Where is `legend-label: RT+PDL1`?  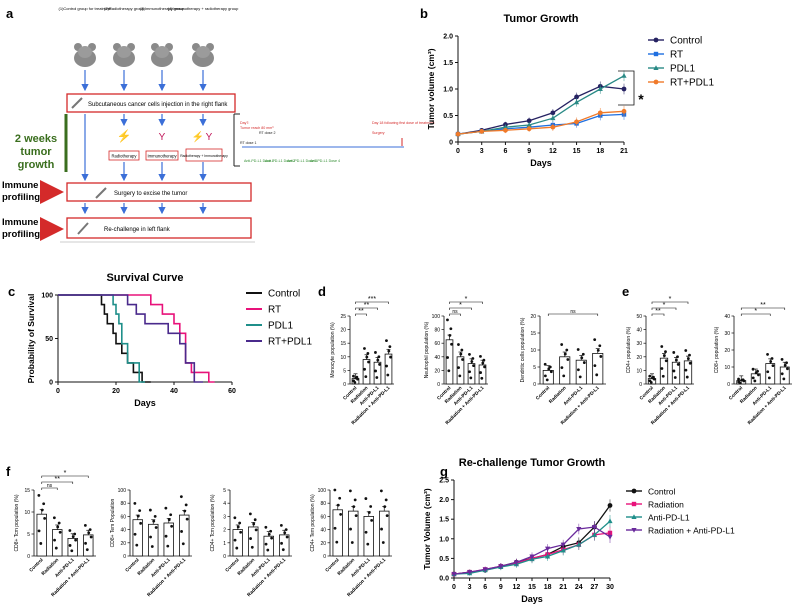 legend-label: RT+PDL1 is located at coordinates (290, 342).